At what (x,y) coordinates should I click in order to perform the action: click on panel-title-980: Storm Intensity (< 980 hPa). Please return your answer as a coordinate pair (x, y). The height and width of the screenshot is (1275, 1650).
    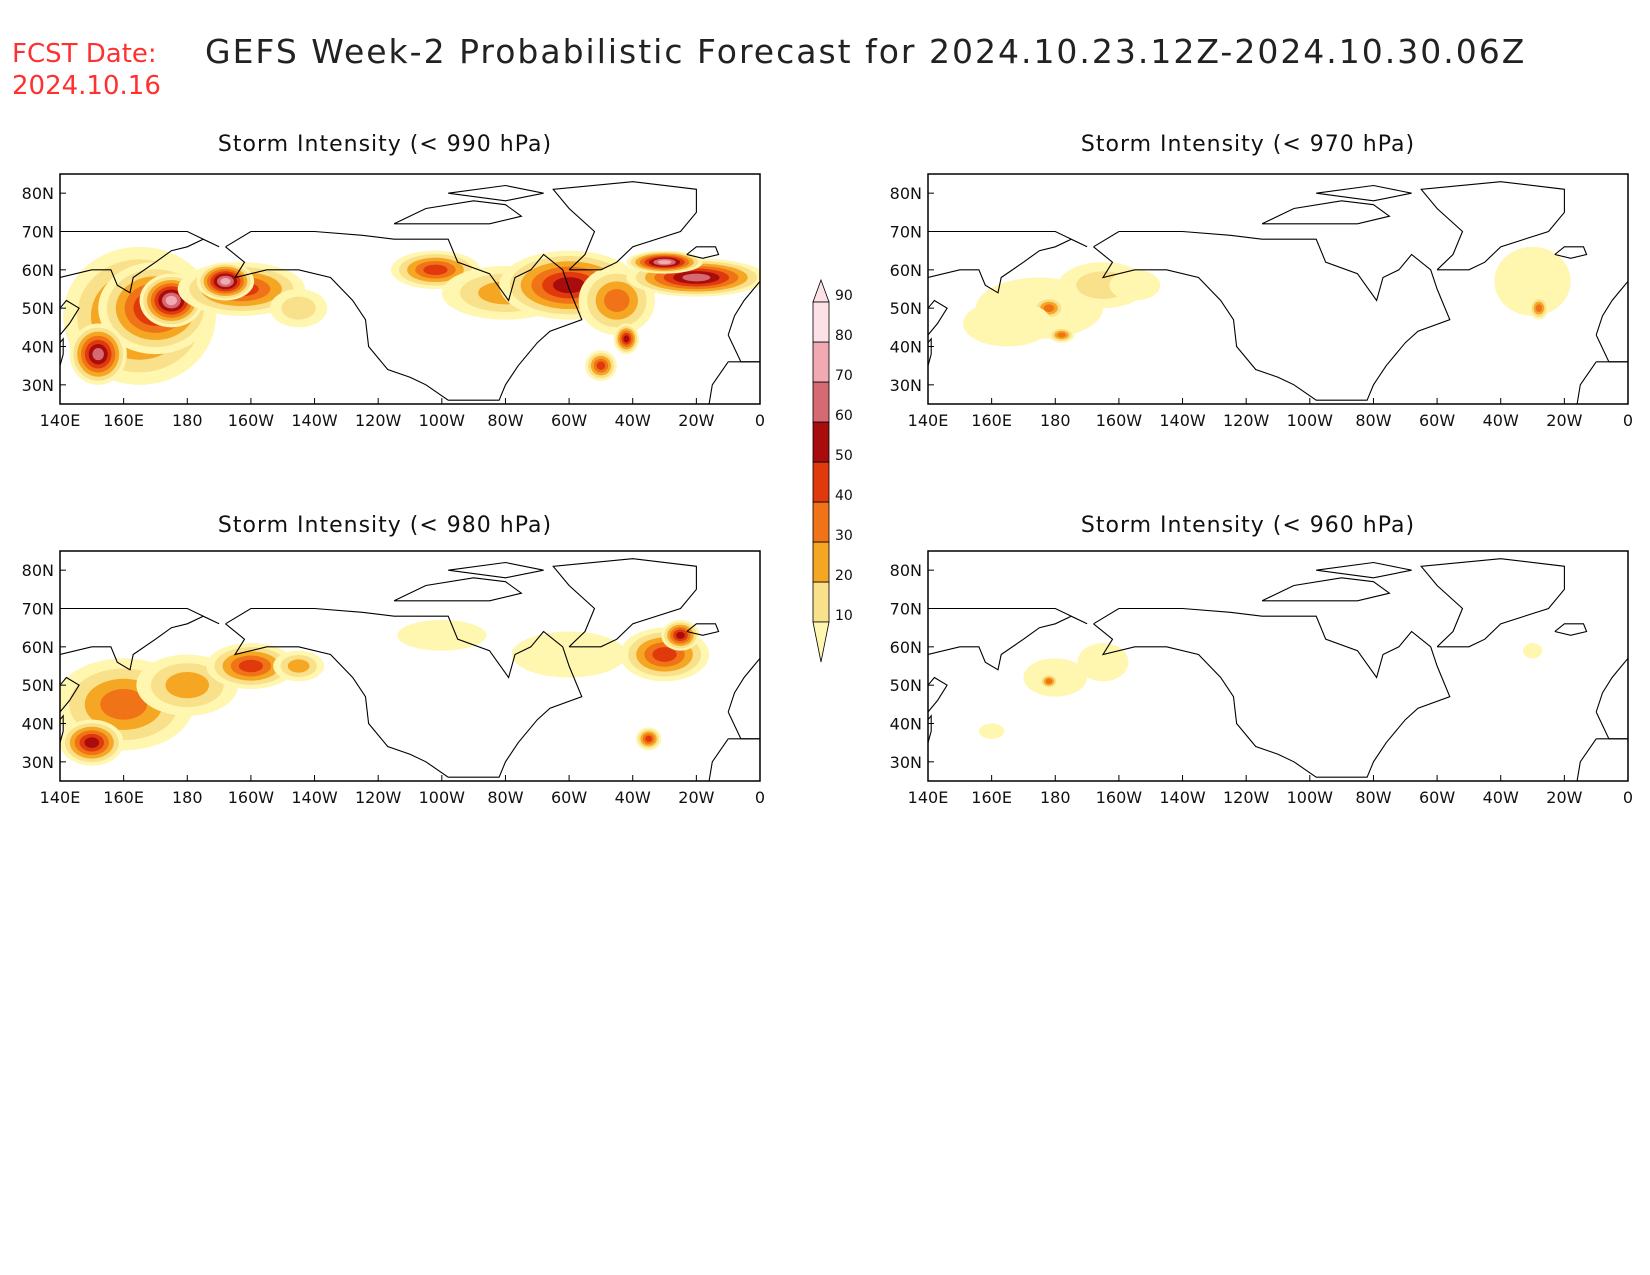
    Looking at the image, I should click on (385, 525).